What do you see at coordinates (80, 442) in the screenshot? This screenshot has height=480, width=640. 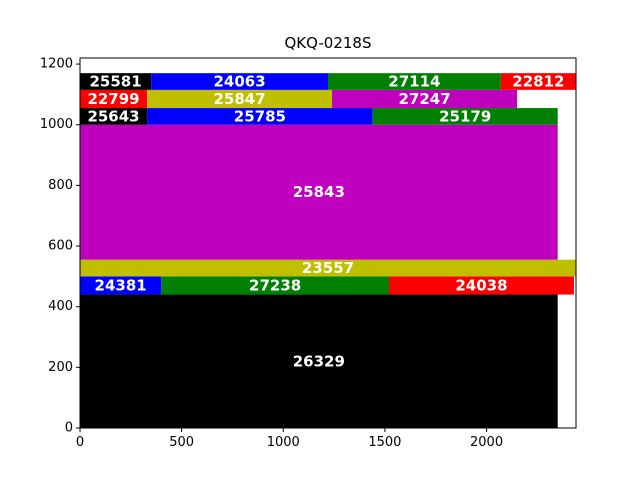 I see `x-tick-label: 0` at bounding box center [80, 442].